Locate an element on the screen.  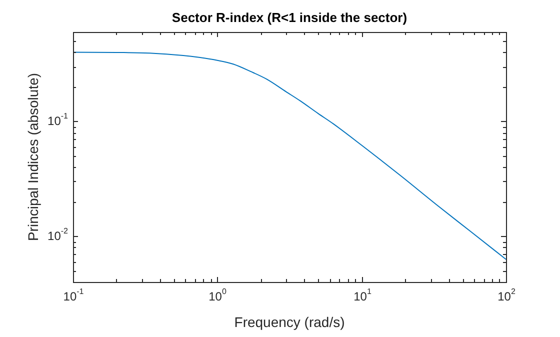
chart-title: Sector R-index (R<1 inside the sector) is located at coordinates (290, 17).